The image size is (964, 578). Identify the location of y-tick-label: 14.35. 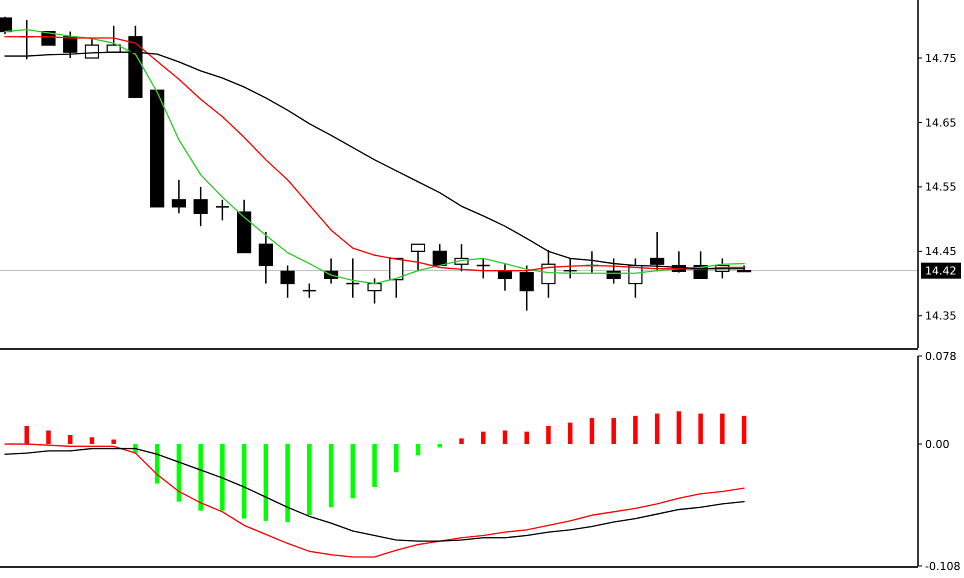
(940, 316).